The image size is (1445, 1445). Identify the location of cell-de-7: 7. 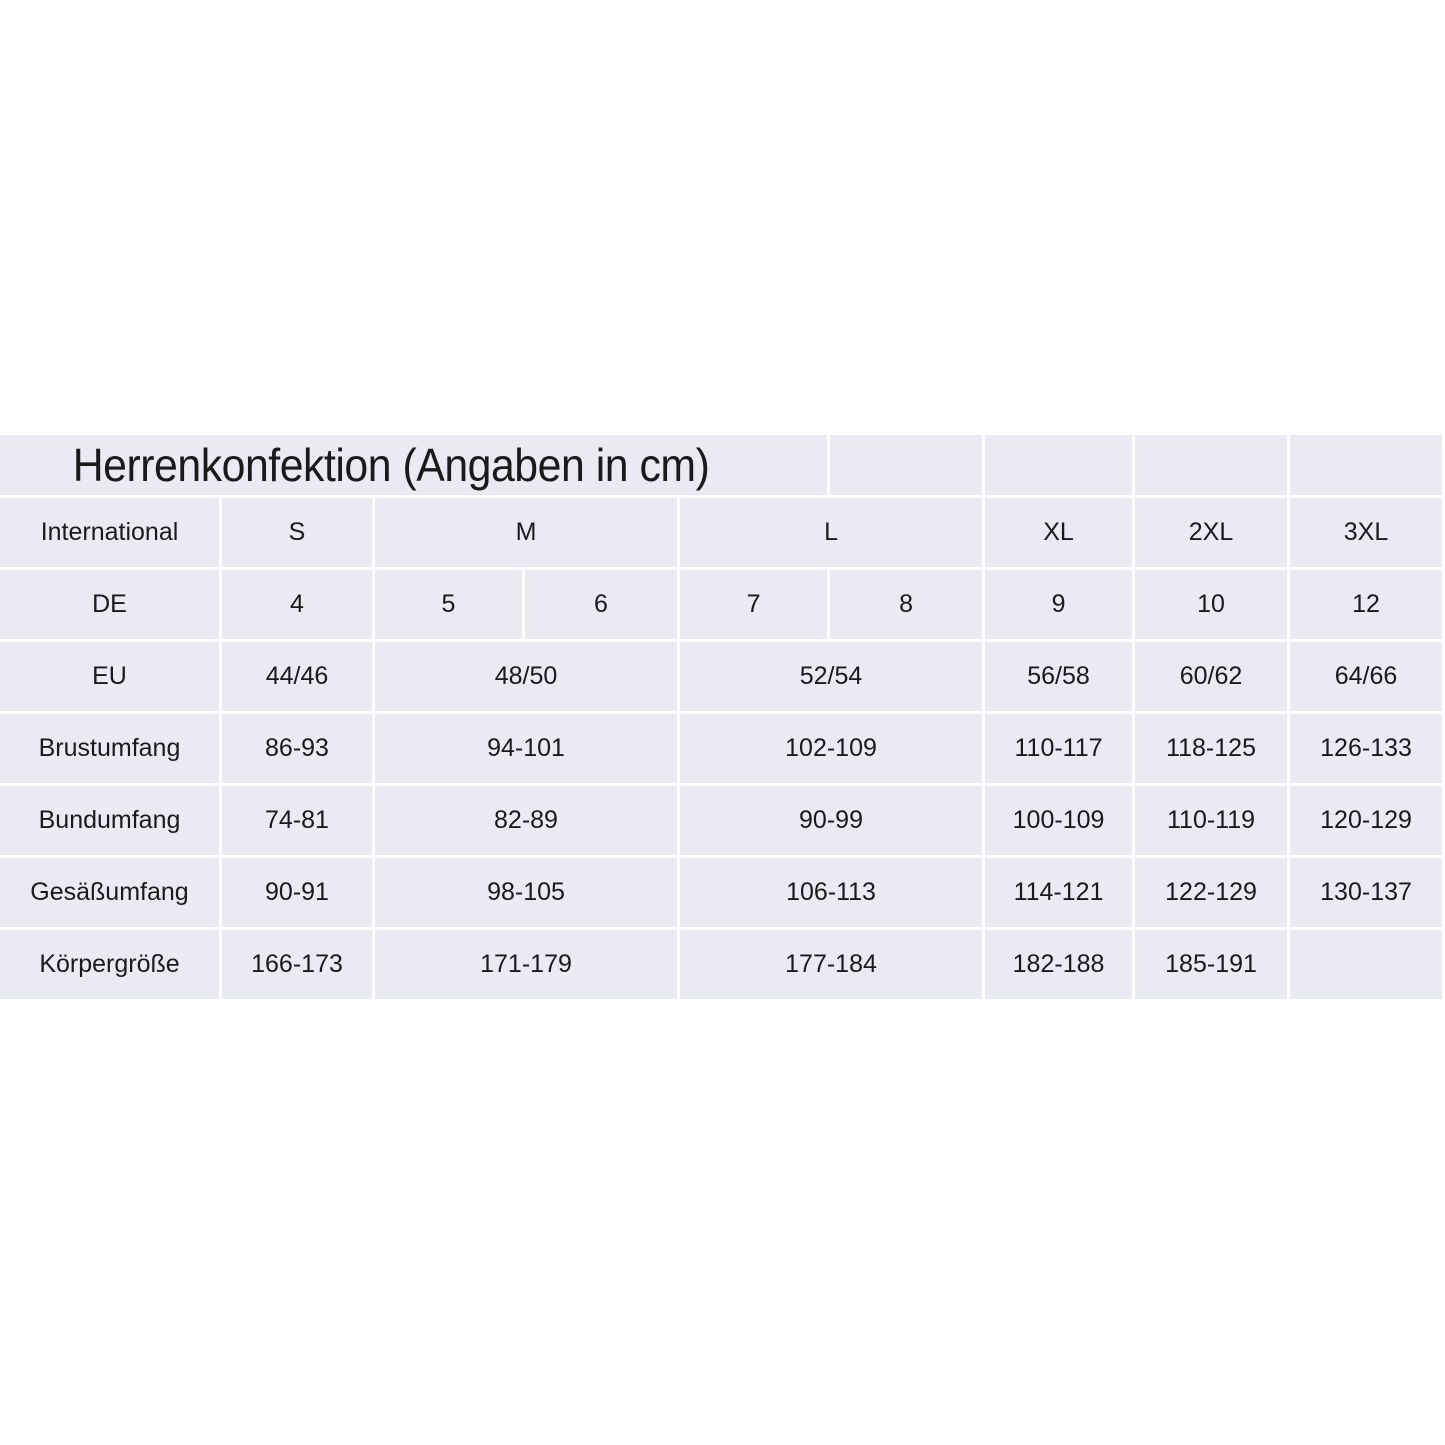
(754, 604).